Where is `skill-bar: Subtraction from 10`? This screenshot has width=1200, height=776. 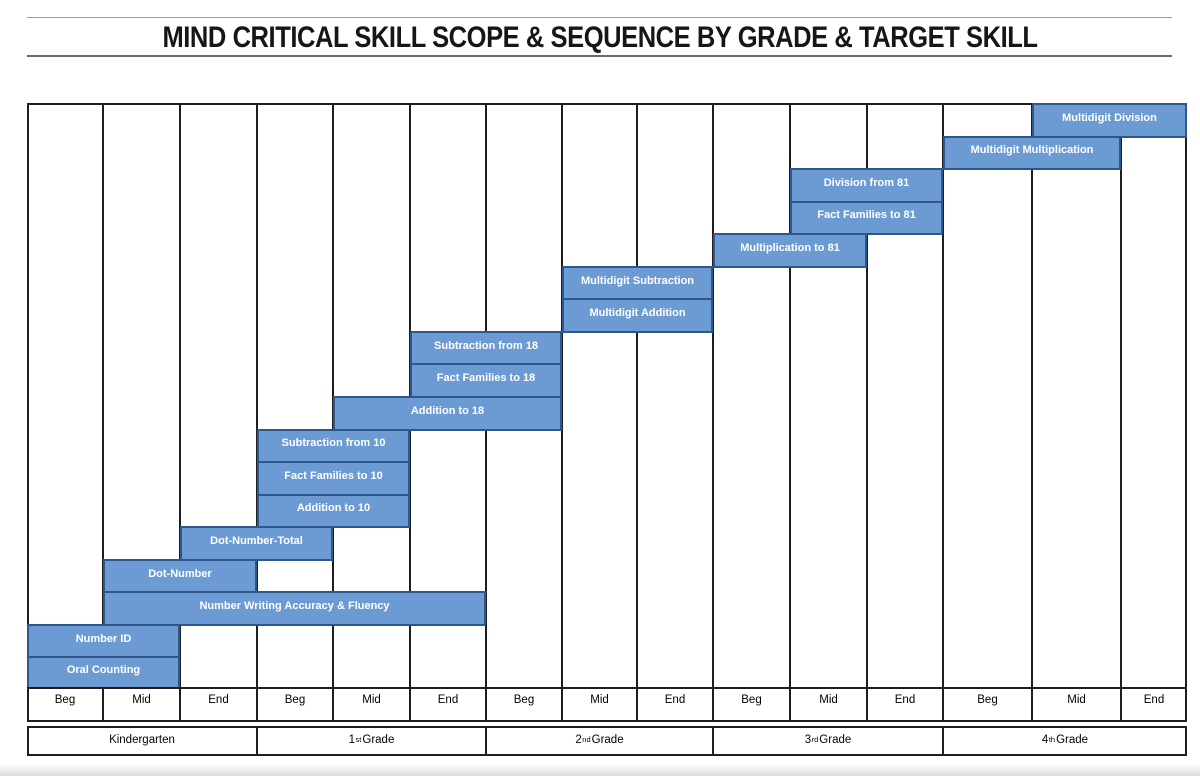 skill-bar: Subtraction from 10 is located at coordinates (333, 446).